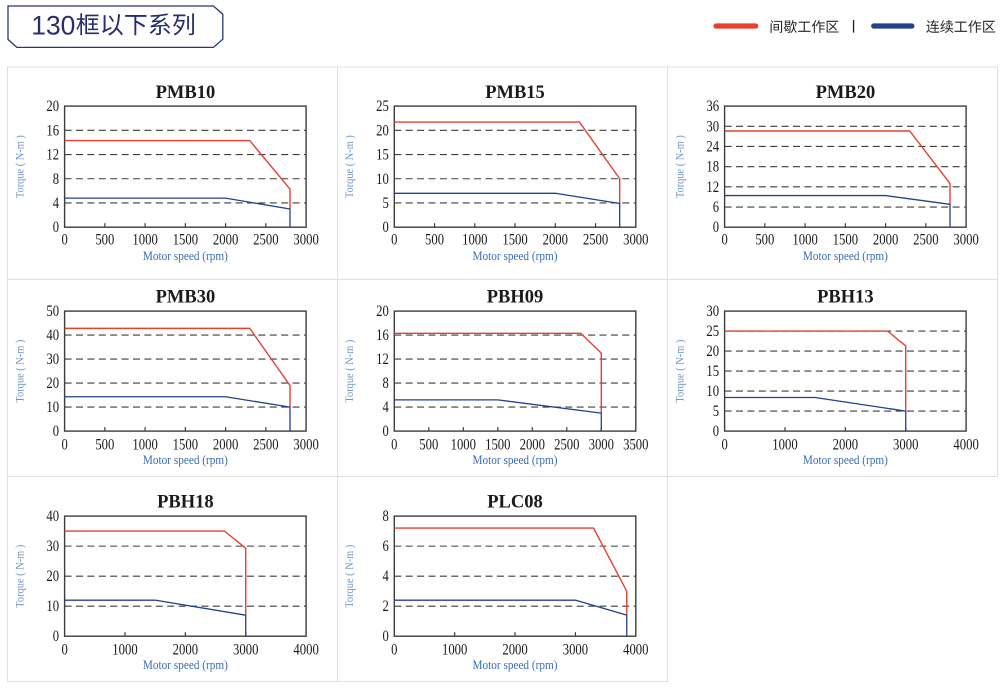  I want to click on svg-text: PMB20, so click(846, 93).